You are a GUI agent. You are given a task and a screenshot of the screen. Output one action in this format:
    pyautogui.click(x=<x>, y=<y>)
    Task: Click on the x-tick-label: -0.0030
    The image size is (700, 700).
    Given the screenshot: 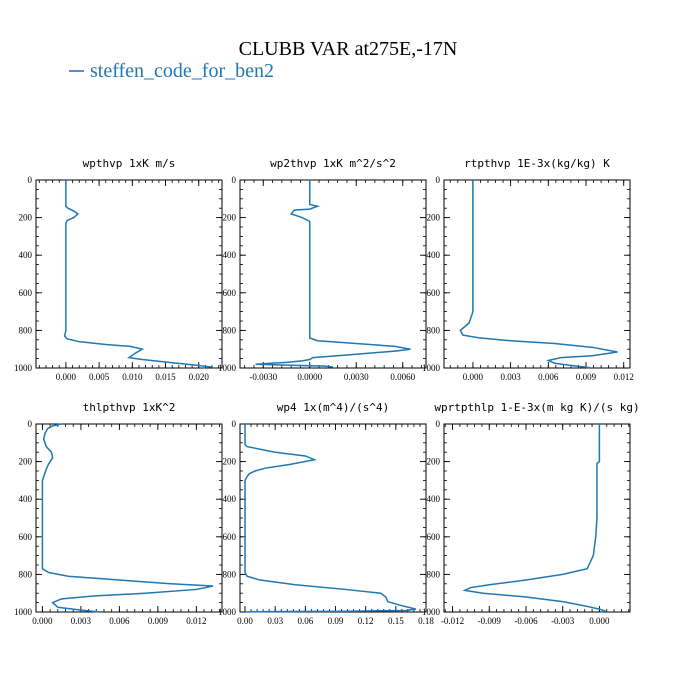 What is the action you would take?
    pyautogui.click(x=263, y=377)
    